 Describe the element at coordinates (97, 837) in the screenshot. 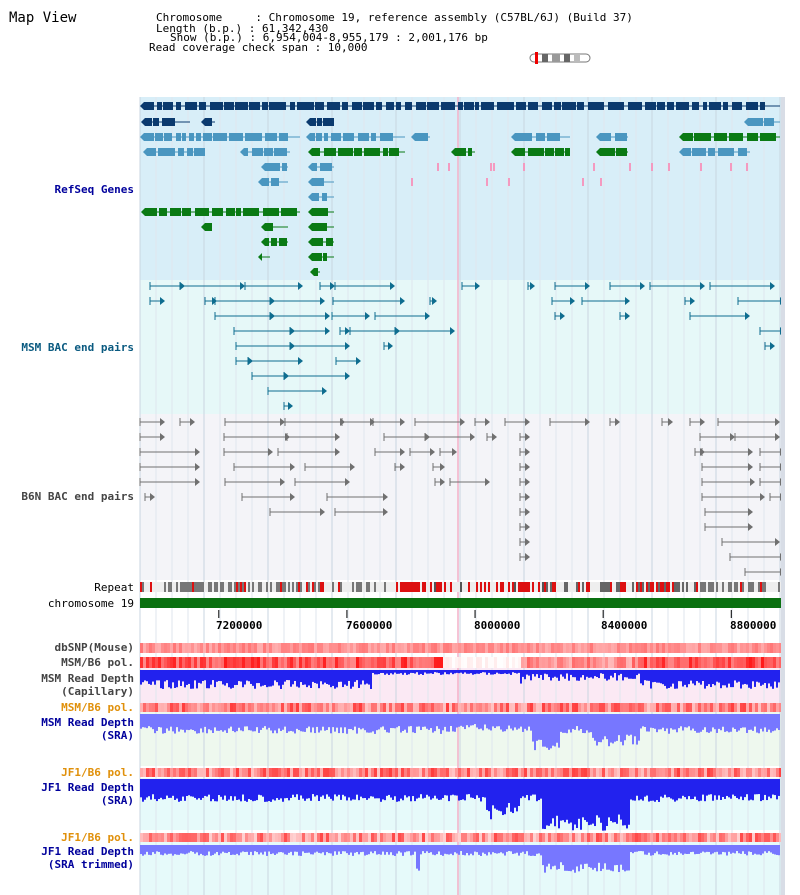

I see `track-label-jf1-b6-pol-2: JF1/B6 pol.` at that location.